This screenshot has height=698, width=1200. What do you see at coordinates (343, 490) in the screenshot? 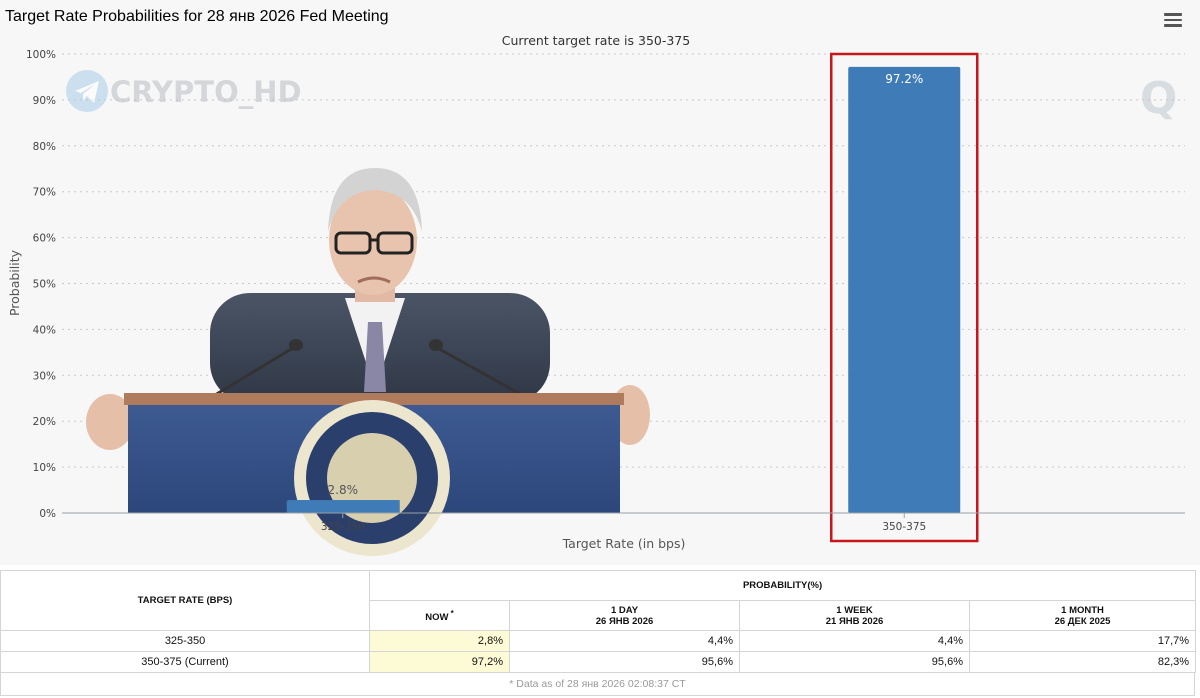
I see `bar-data-label: 2.8%` at bounding box center [343, 490].